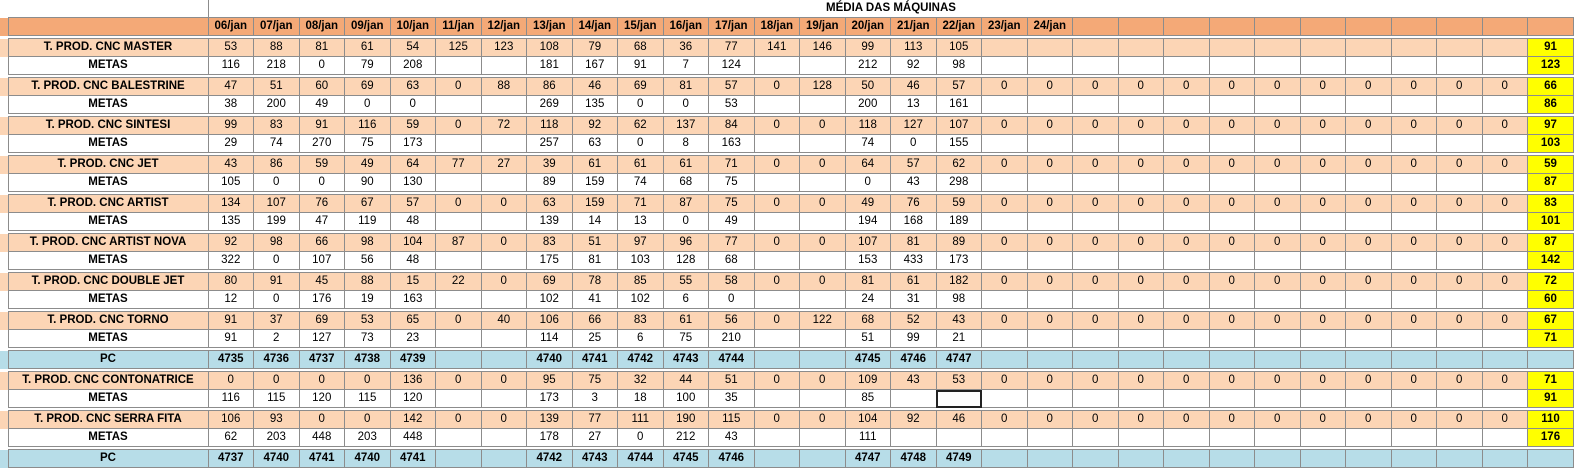  What do you see at coordinates (276, 320) in the screenshot?
I see `production-value: 37` at bounding box center [276, 320].